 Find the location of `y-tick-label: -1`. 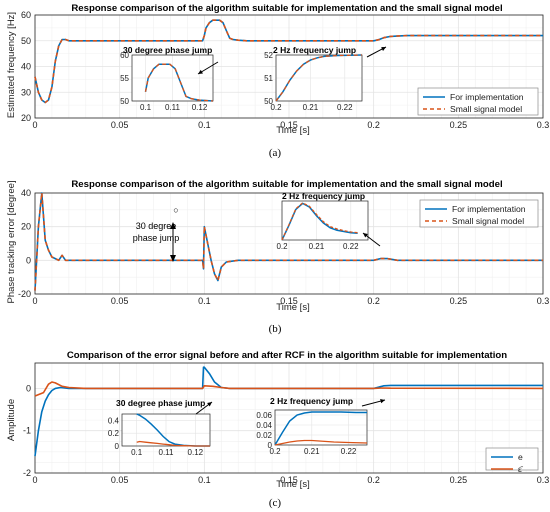

y-tick-label: -1 is located at coordinates (27, 431).